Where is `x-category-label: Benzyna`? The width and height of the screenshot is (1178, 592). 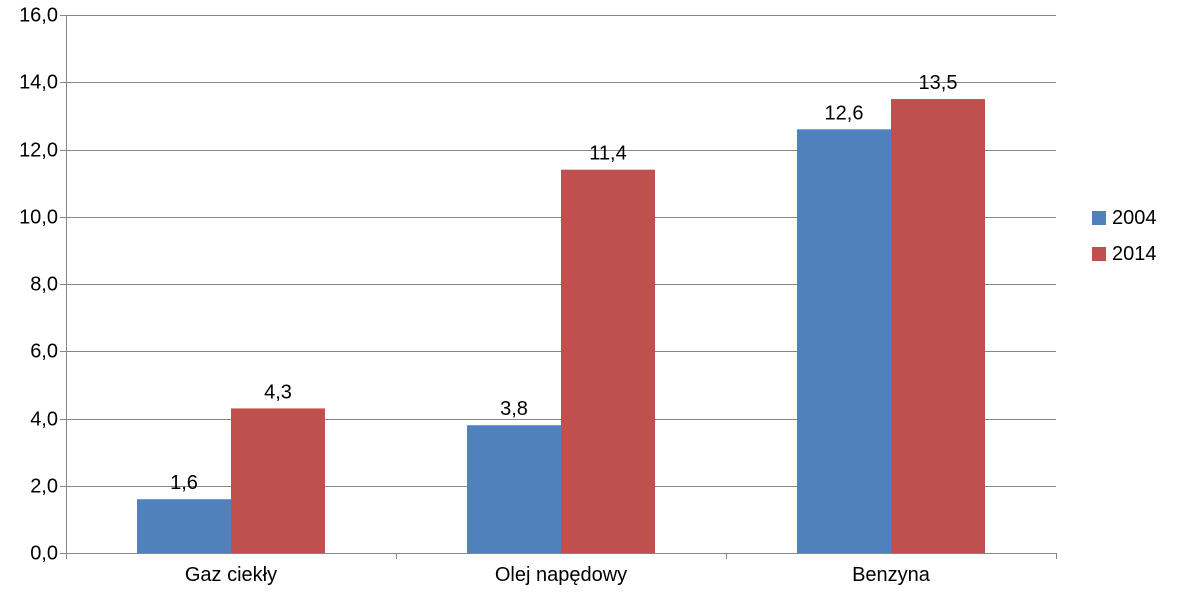 x-category-label: Benzyna is located at coordinates (891, 575).